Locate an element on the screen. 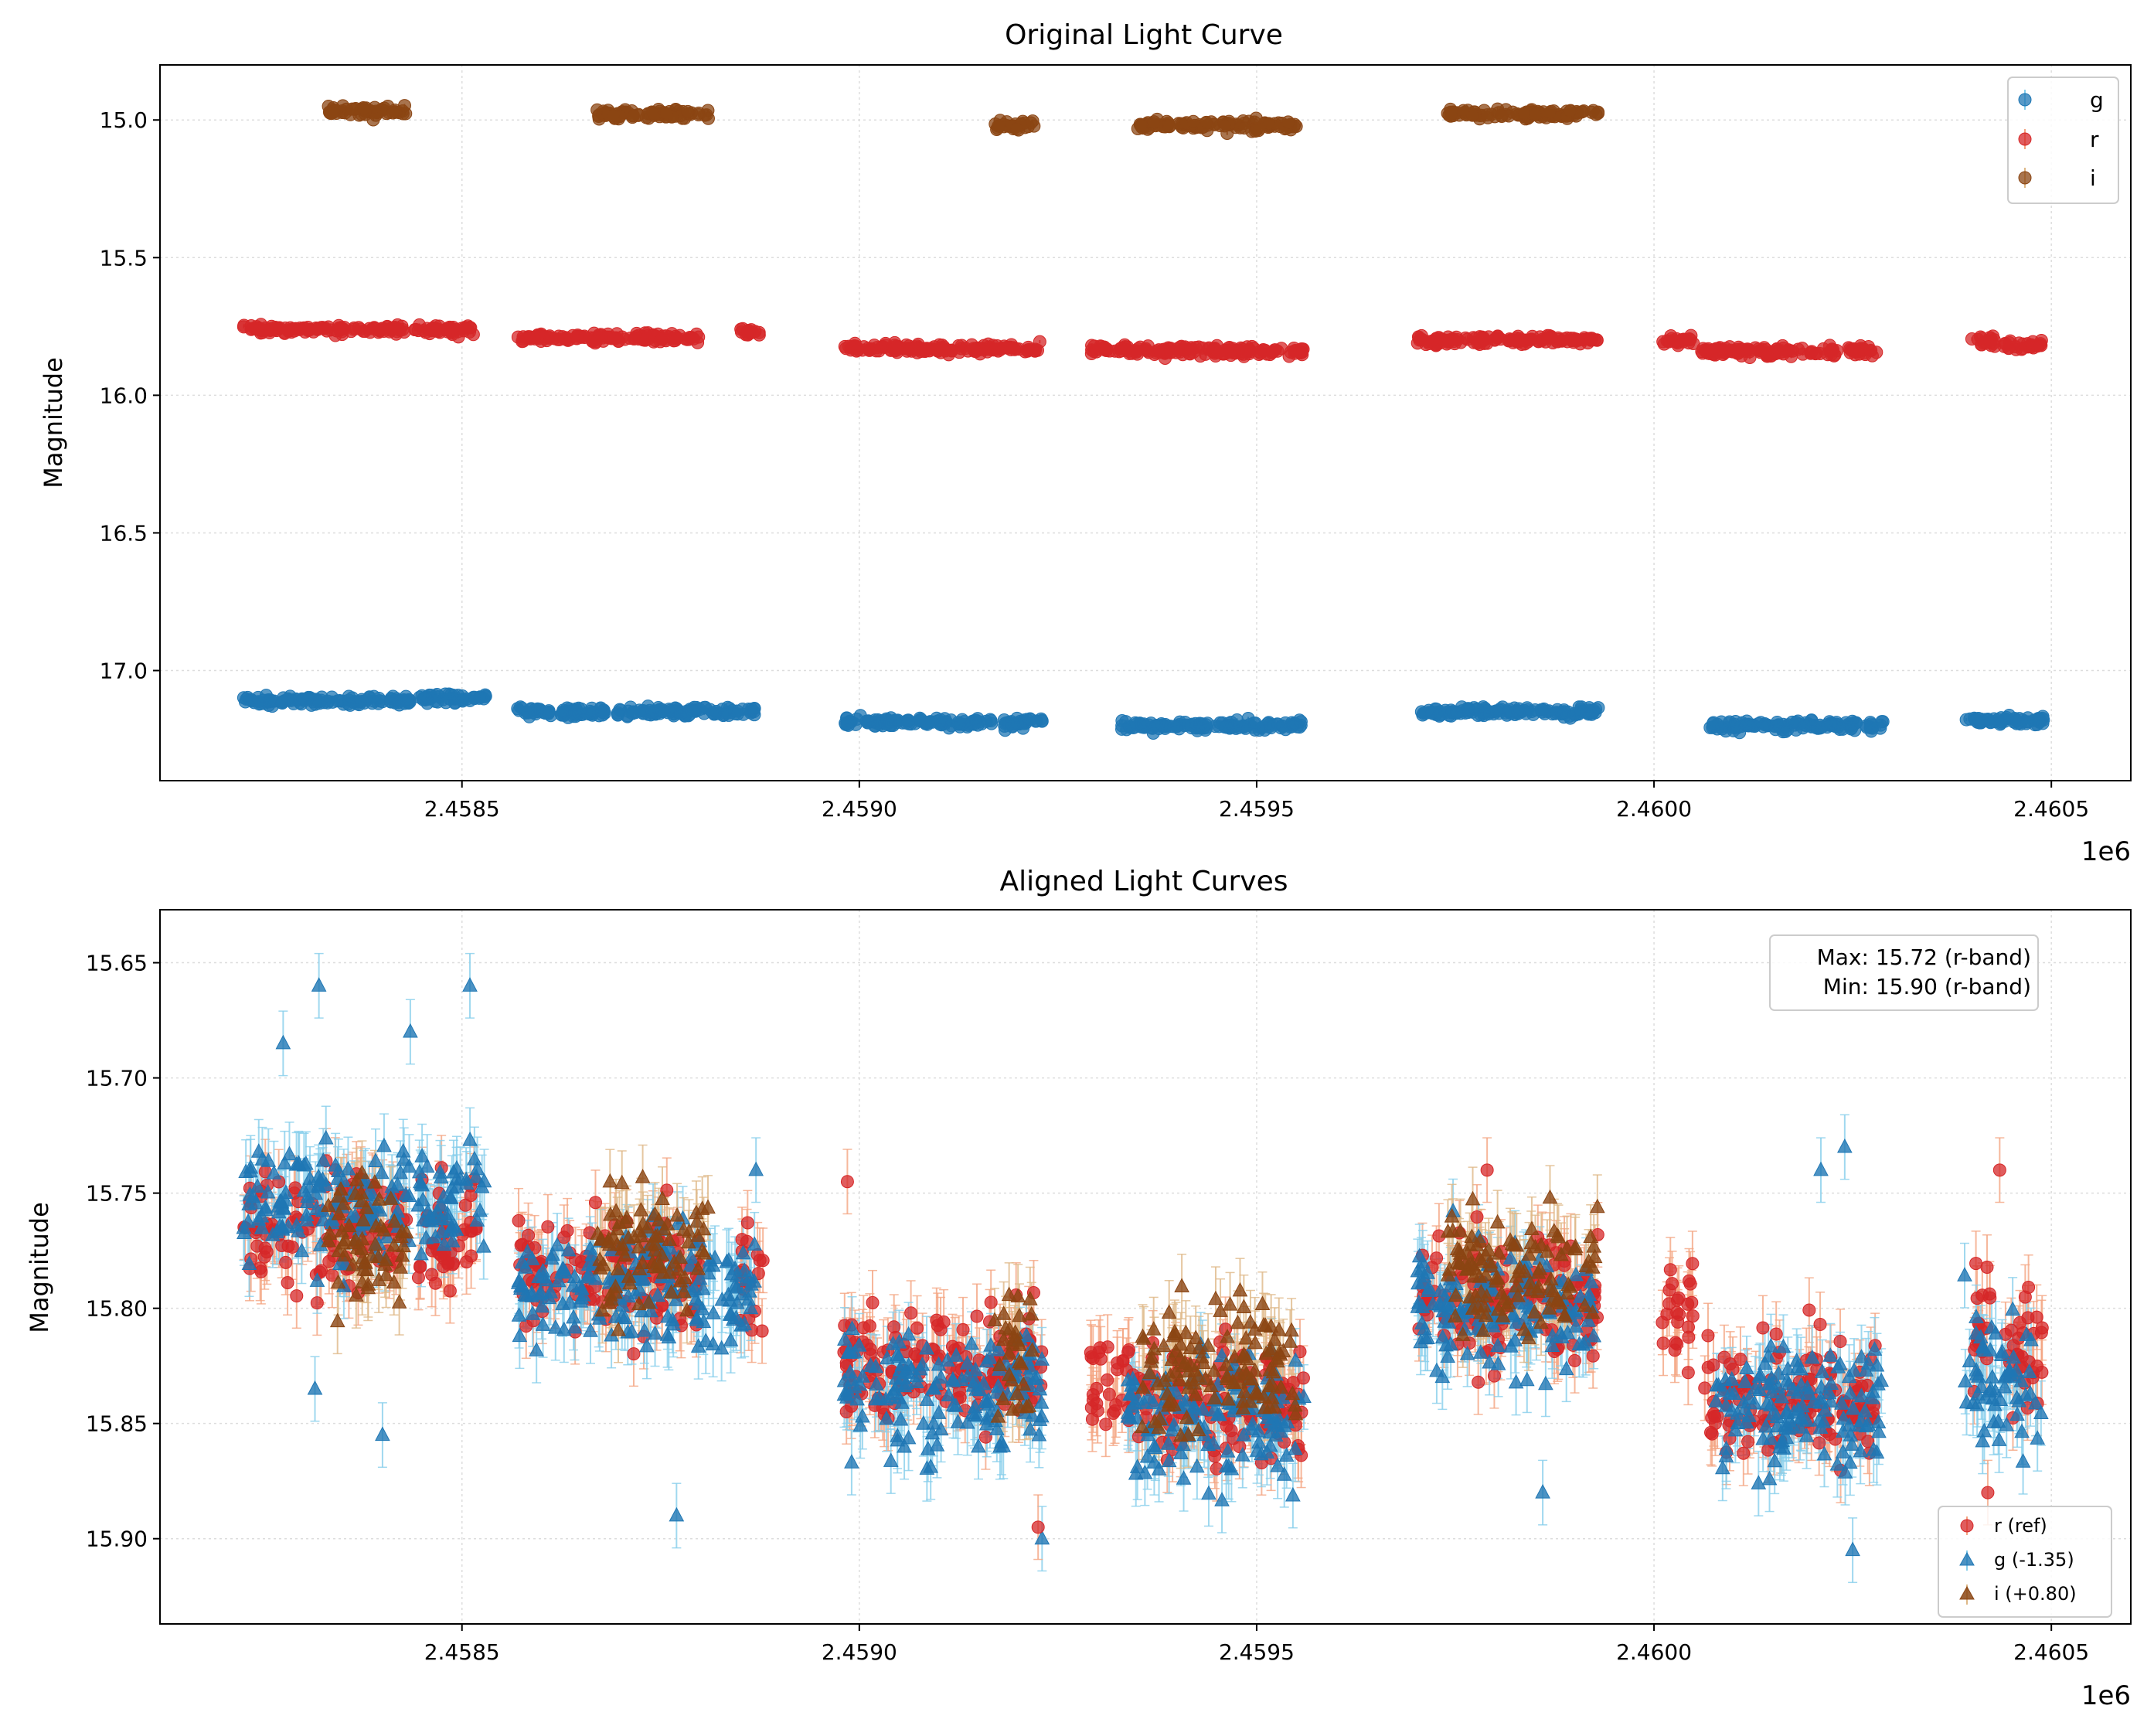  panel1-y-label: Magnitude is located at coordinates (53, 423).